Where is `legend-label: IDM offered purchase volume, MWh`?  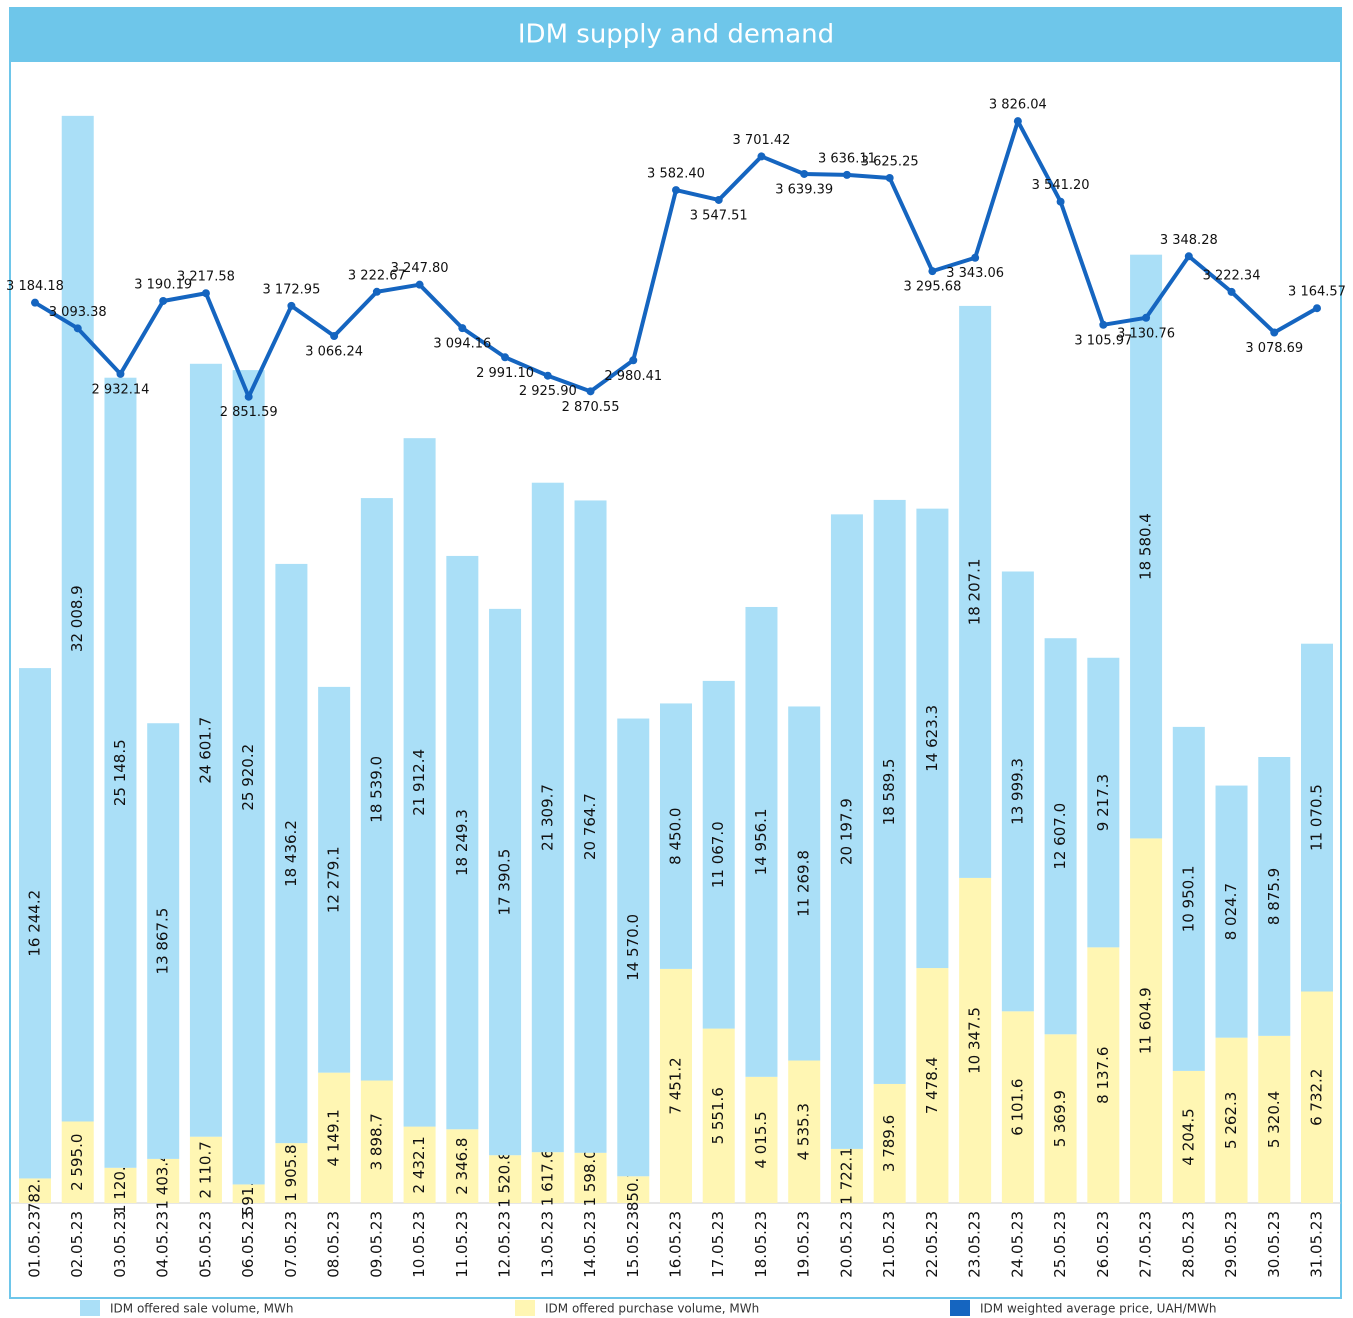
legend-label: IDM offered purchase volume, MWh is located at coordinates (652, 1309).